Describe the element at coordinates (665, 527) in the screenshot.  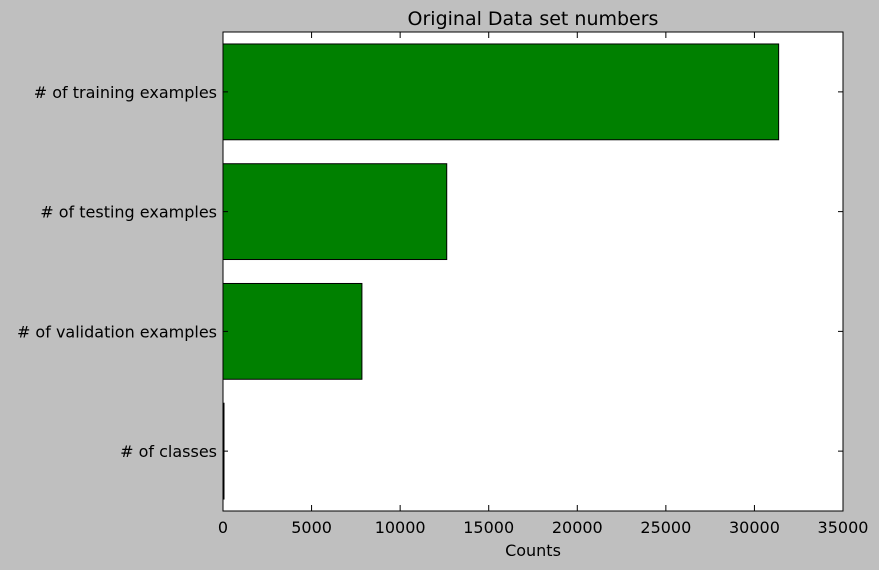
I see `x-tick-label: 25000` at that location.